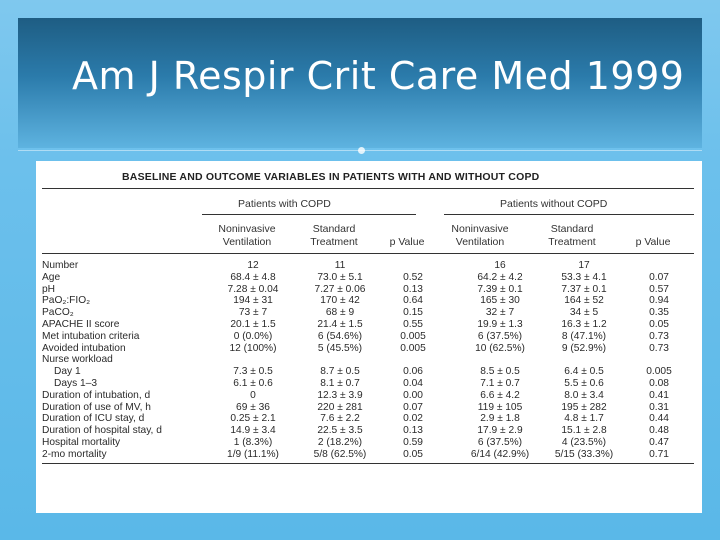 This screenshot has height=540, width=720. Describe the element at coordinates (96, 407) in the screenshot. I see `row-label: Duration of use of MV, h` at that location.